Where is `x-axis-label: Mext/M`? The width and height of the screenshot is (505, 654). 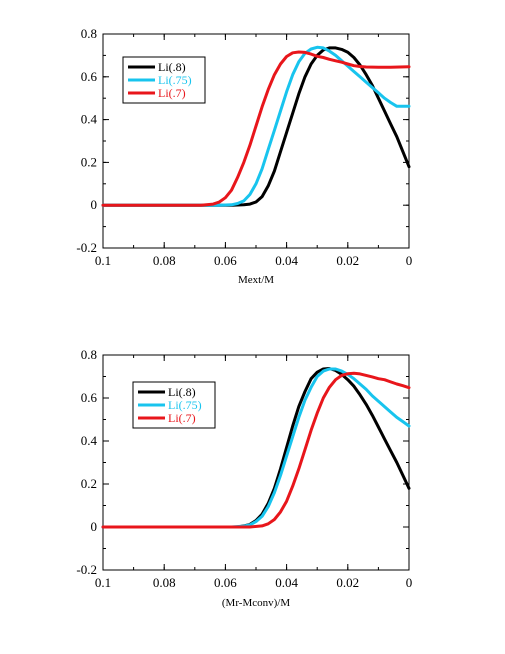
x-axis-label: Mext/M is located at coordinates (256, 280).